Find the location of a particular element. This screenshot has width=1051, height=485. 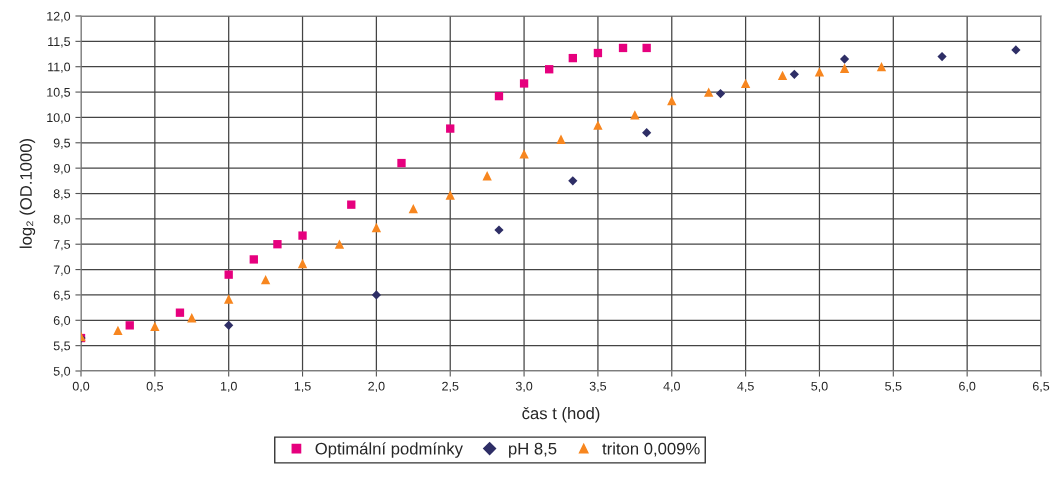

y-tick-label: 8,5 is located at coordinates (62, 194).